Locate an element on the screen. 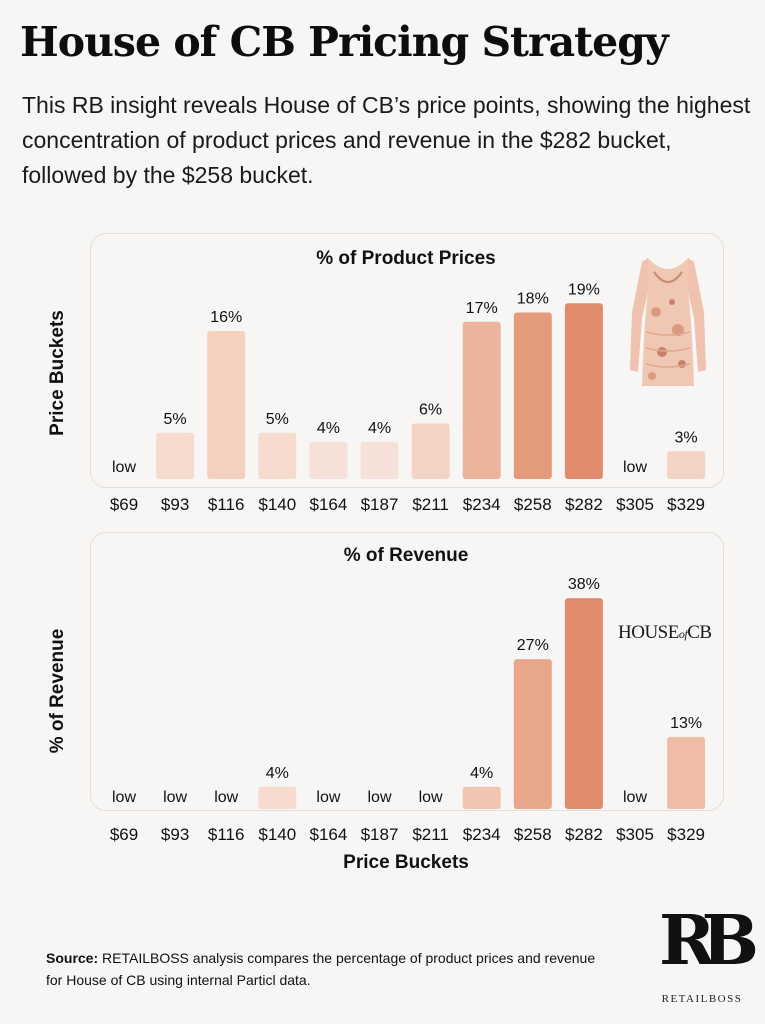 This screenshot has height=1024, width=765. tick-label-0-329: $329 is located at coordinates (686, 504).